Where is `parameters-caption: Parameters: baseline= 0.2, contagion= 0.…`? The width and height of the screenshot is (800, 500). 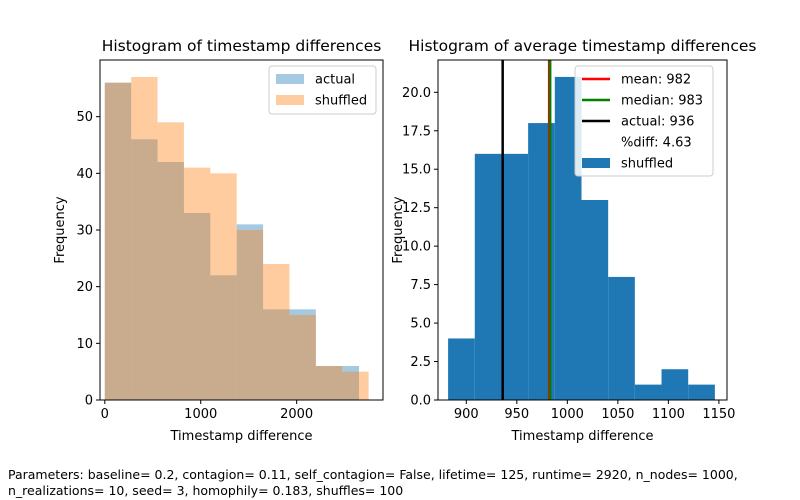
parameters-caption: Parameters: baseline= 0.2, contagion= 0.… is located at coordinates (373, 482).